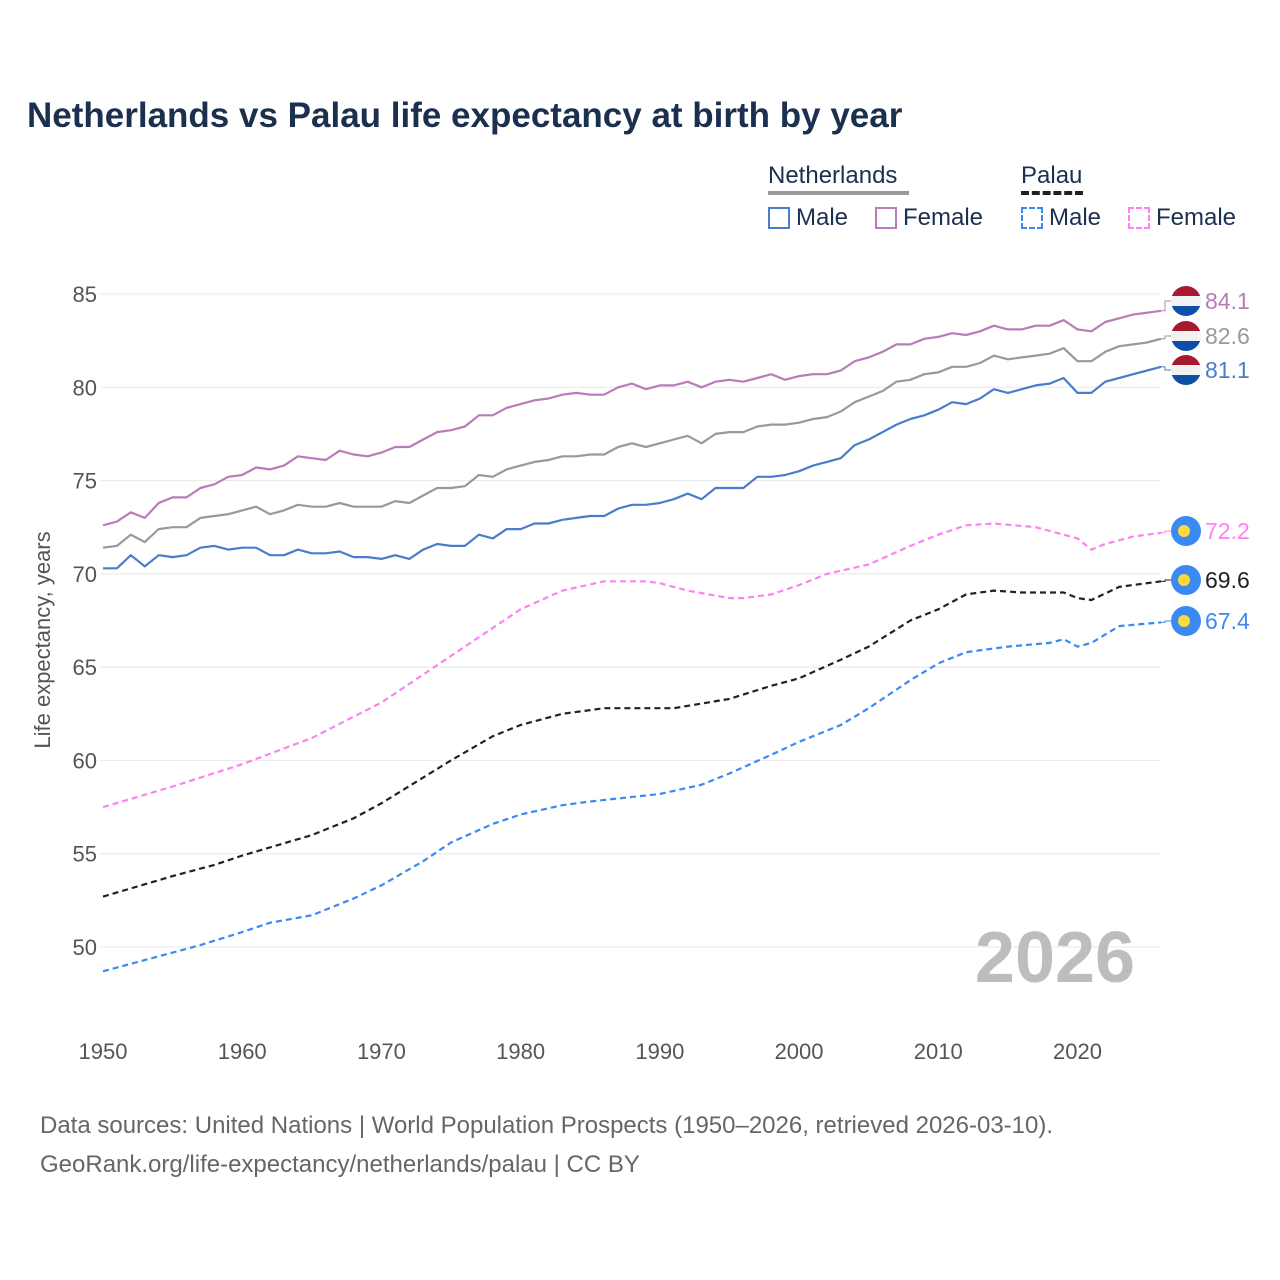 This screenshot has width=1280, height=1280. Describe the element at coordinates (85, 667) in the screenshot. I see `y-tick-label: 65` at that location.